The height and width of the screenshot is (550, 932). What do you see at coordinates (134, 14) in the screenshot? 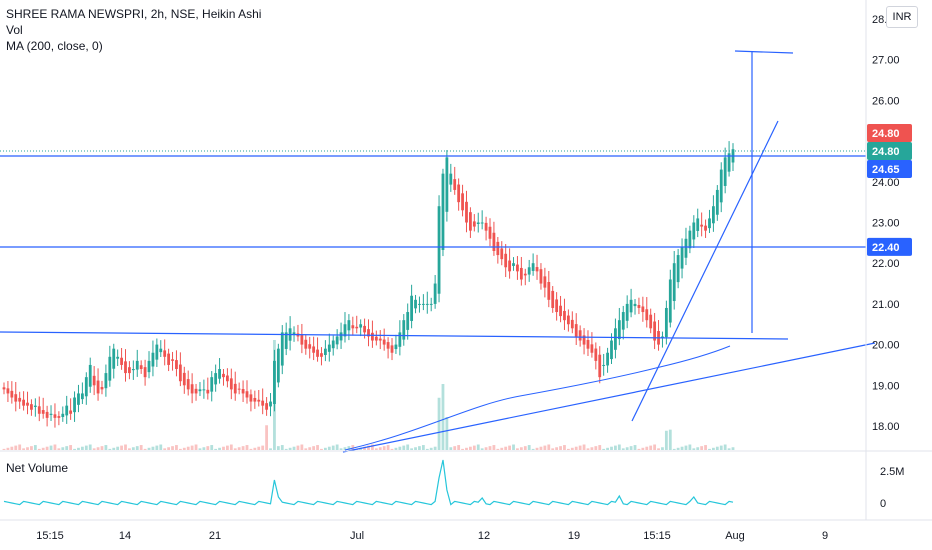
I see `symbol-title: SHREE RAMA NEWSPRI, 2h, NSE, Heikin Ashi` at bounding box center [134, 14].